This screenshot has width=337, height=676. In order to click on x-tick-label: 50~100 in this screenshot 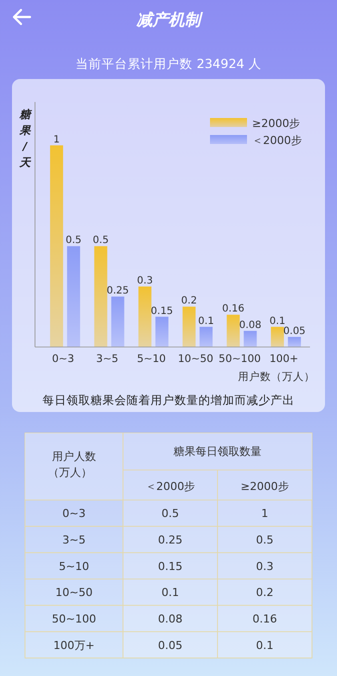, I will do `click(239, 359)`.